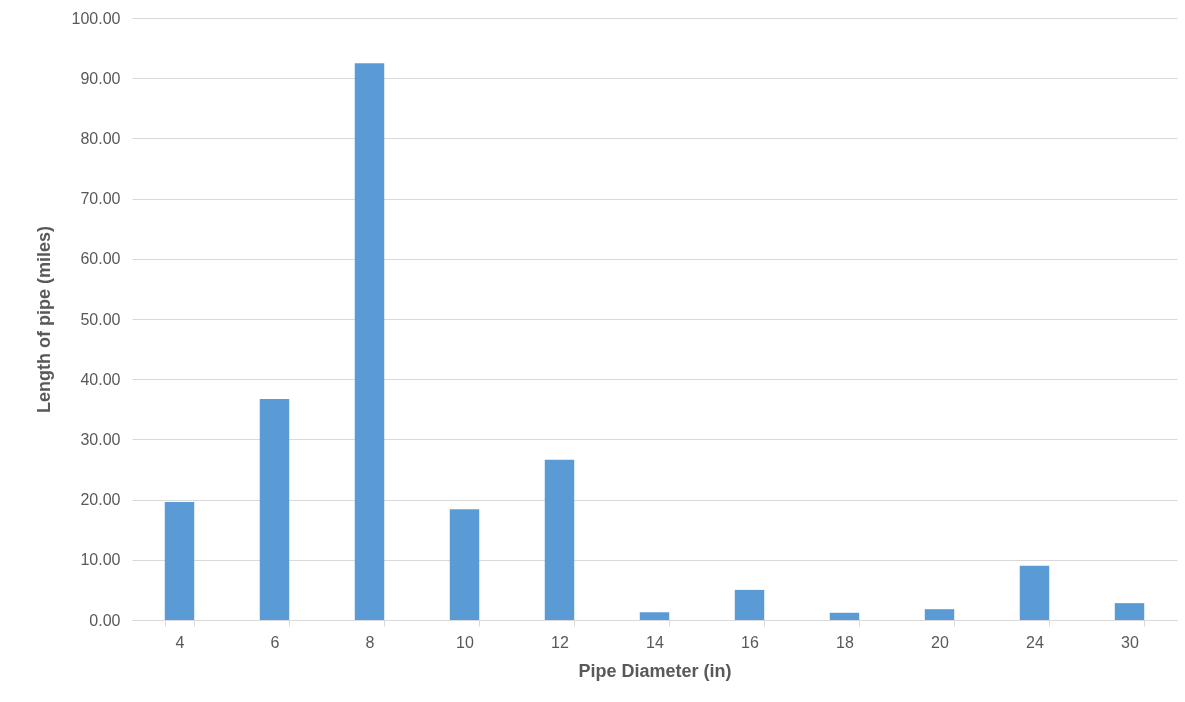 Image resolution: width=1185 pixels, height=702 pixels. What do you see at coordinates (940, 642) in the screenshot?
I see `x-tick-label: 20` at bounding box center [940, 642].